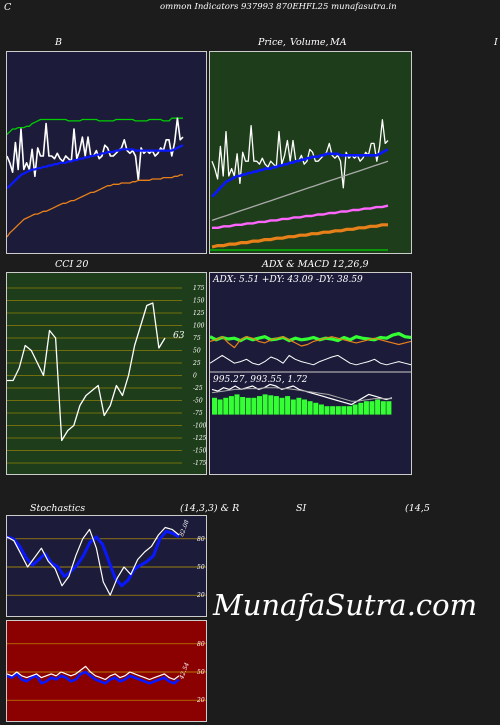  What do you see at coordinates (197, 338) in the screenshot?
I see `cci-tick-label-4: 75` at bounding box center [197, 338].